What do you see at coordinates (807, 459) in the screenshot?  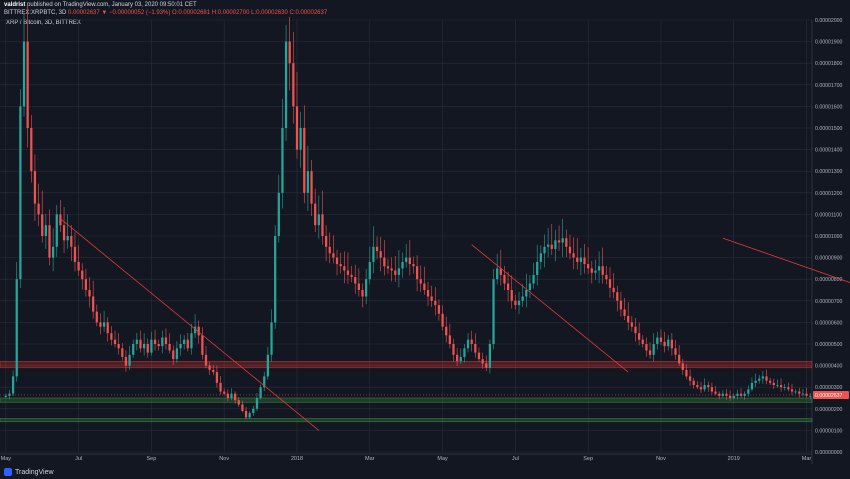 I see `x-tick-label: Mar` at bounding box center [807, 459].